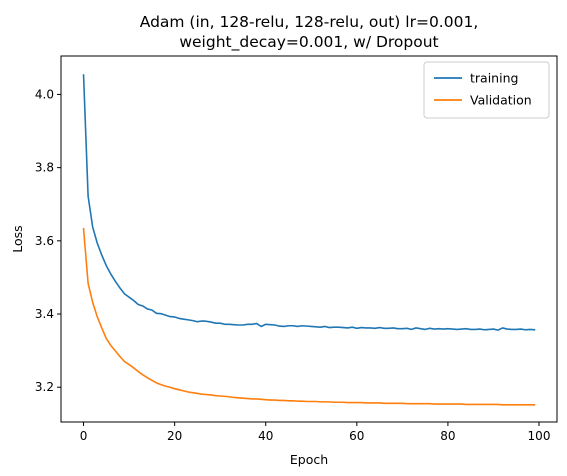  What do you see at coordinates (44, 241) in the screenshot?
I see `y-tick-label: 3.6` at bounding box center [44, 241].